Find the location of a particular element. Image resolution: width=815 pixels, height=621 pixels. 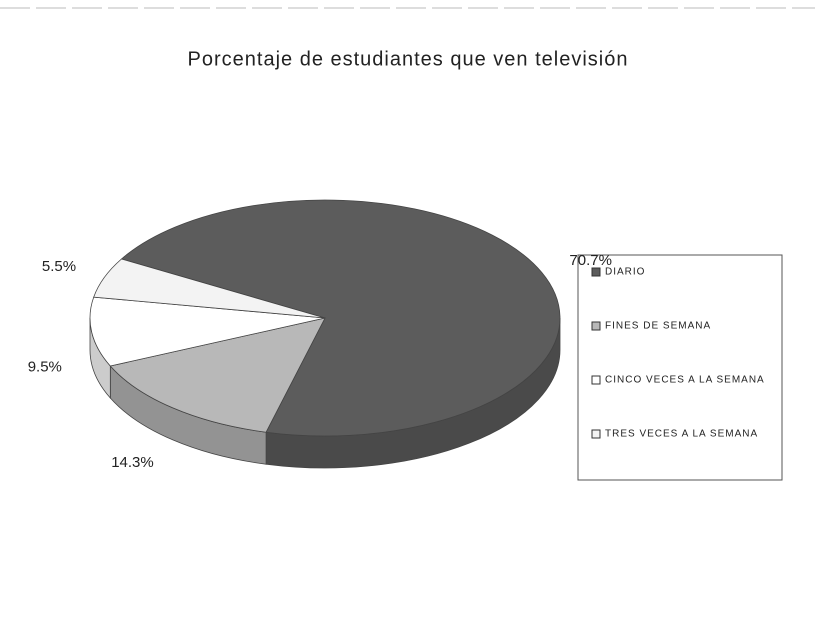

legend-label: FINES DE SEMANA is located at coordinates (658, 326).